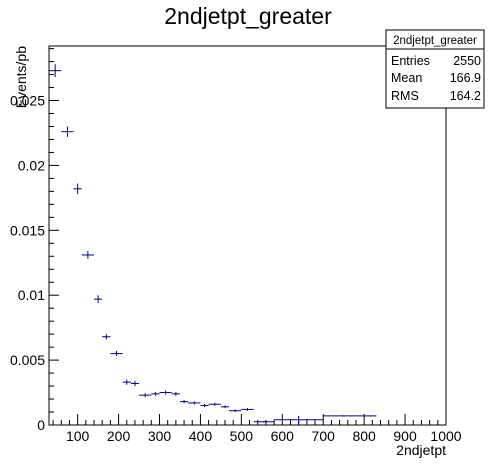  I want to click on stats-rms-label: RMS, so click(405, 96).